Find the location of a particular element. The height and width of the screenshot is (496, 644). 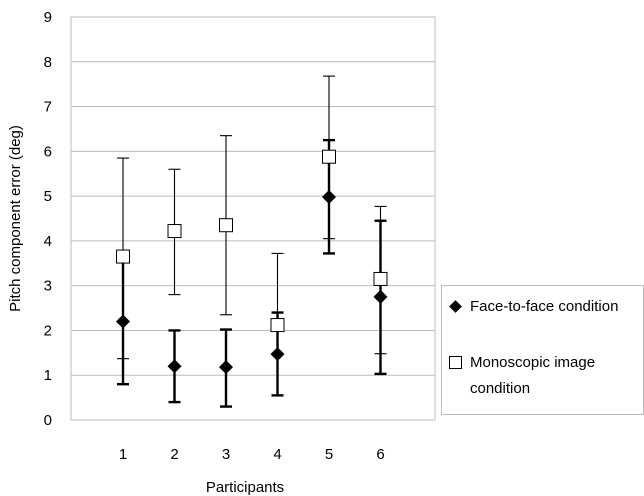

y-tick-labels: 0 1 2 3 4 5 6 7 8 9 is located at coordinates (48, 219).